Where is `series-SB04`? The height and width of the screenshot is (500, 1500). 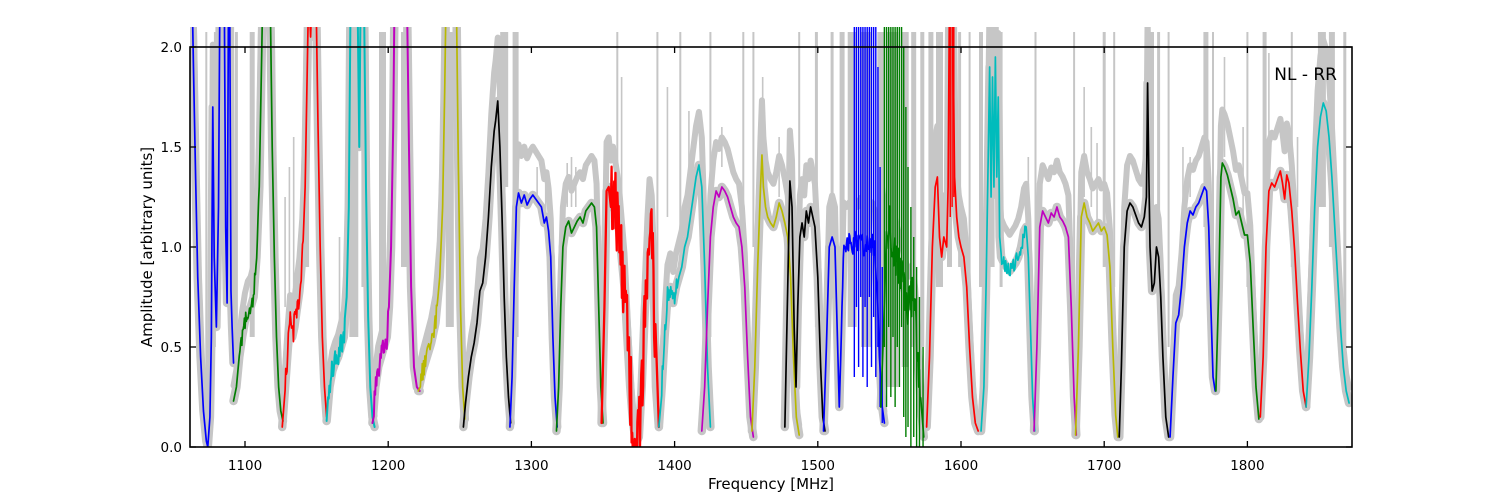
series-SB04 is located at coordinates (350, 227).